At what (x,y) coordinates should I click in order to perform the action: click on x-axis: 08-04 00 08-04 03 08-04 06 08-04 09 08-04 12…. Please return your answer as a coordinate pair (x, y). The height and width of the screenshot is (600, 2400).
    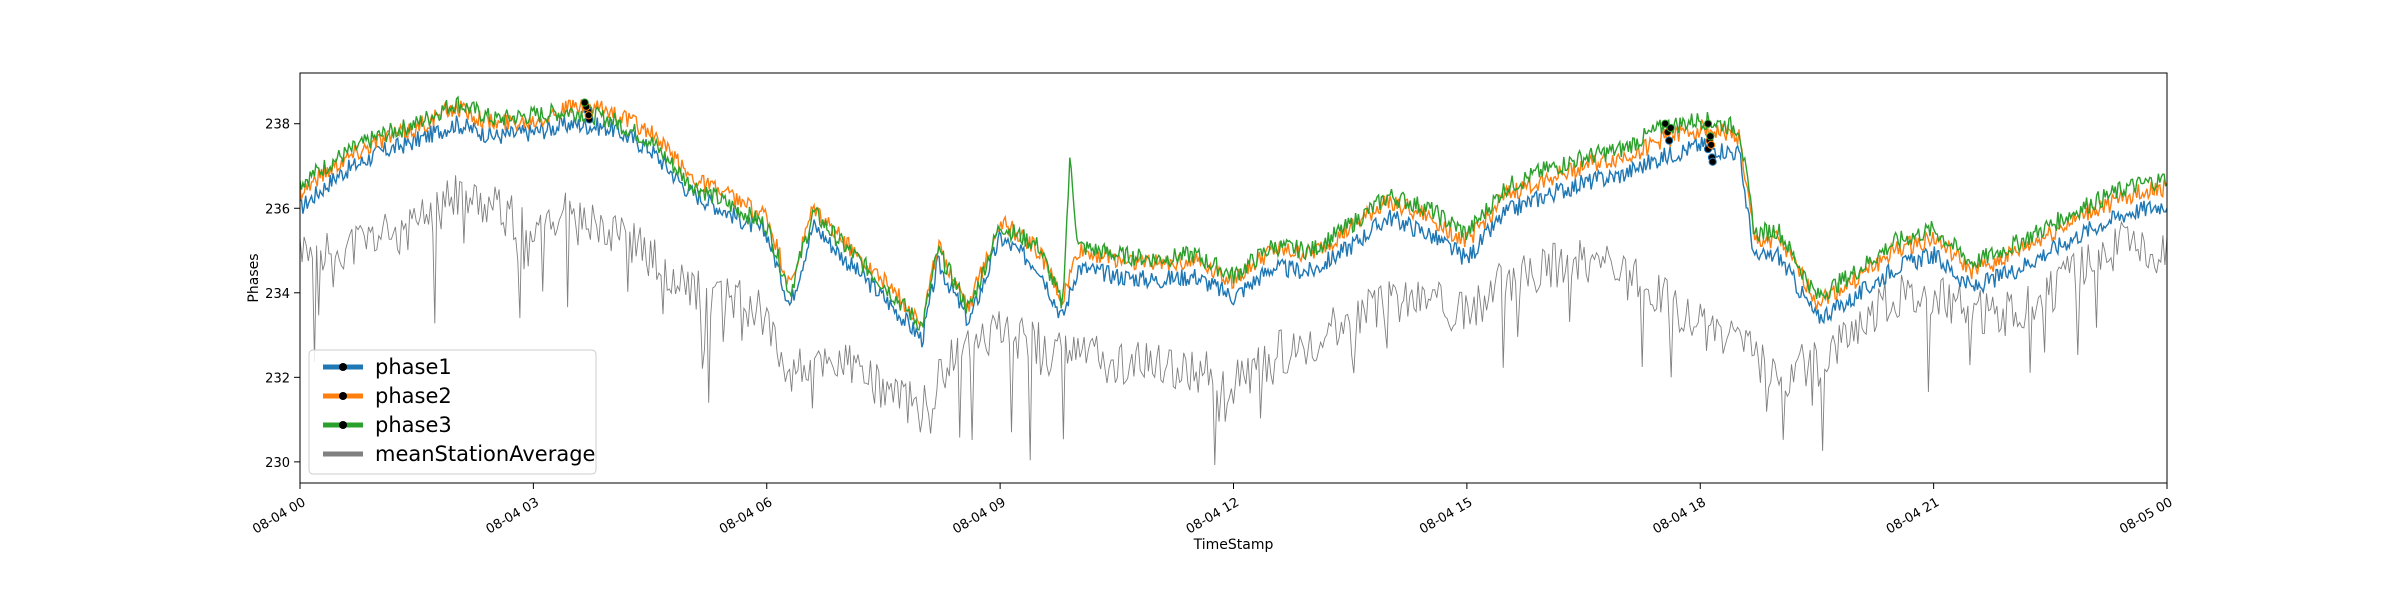
    Looking at the image, I should click on (1212, 510).